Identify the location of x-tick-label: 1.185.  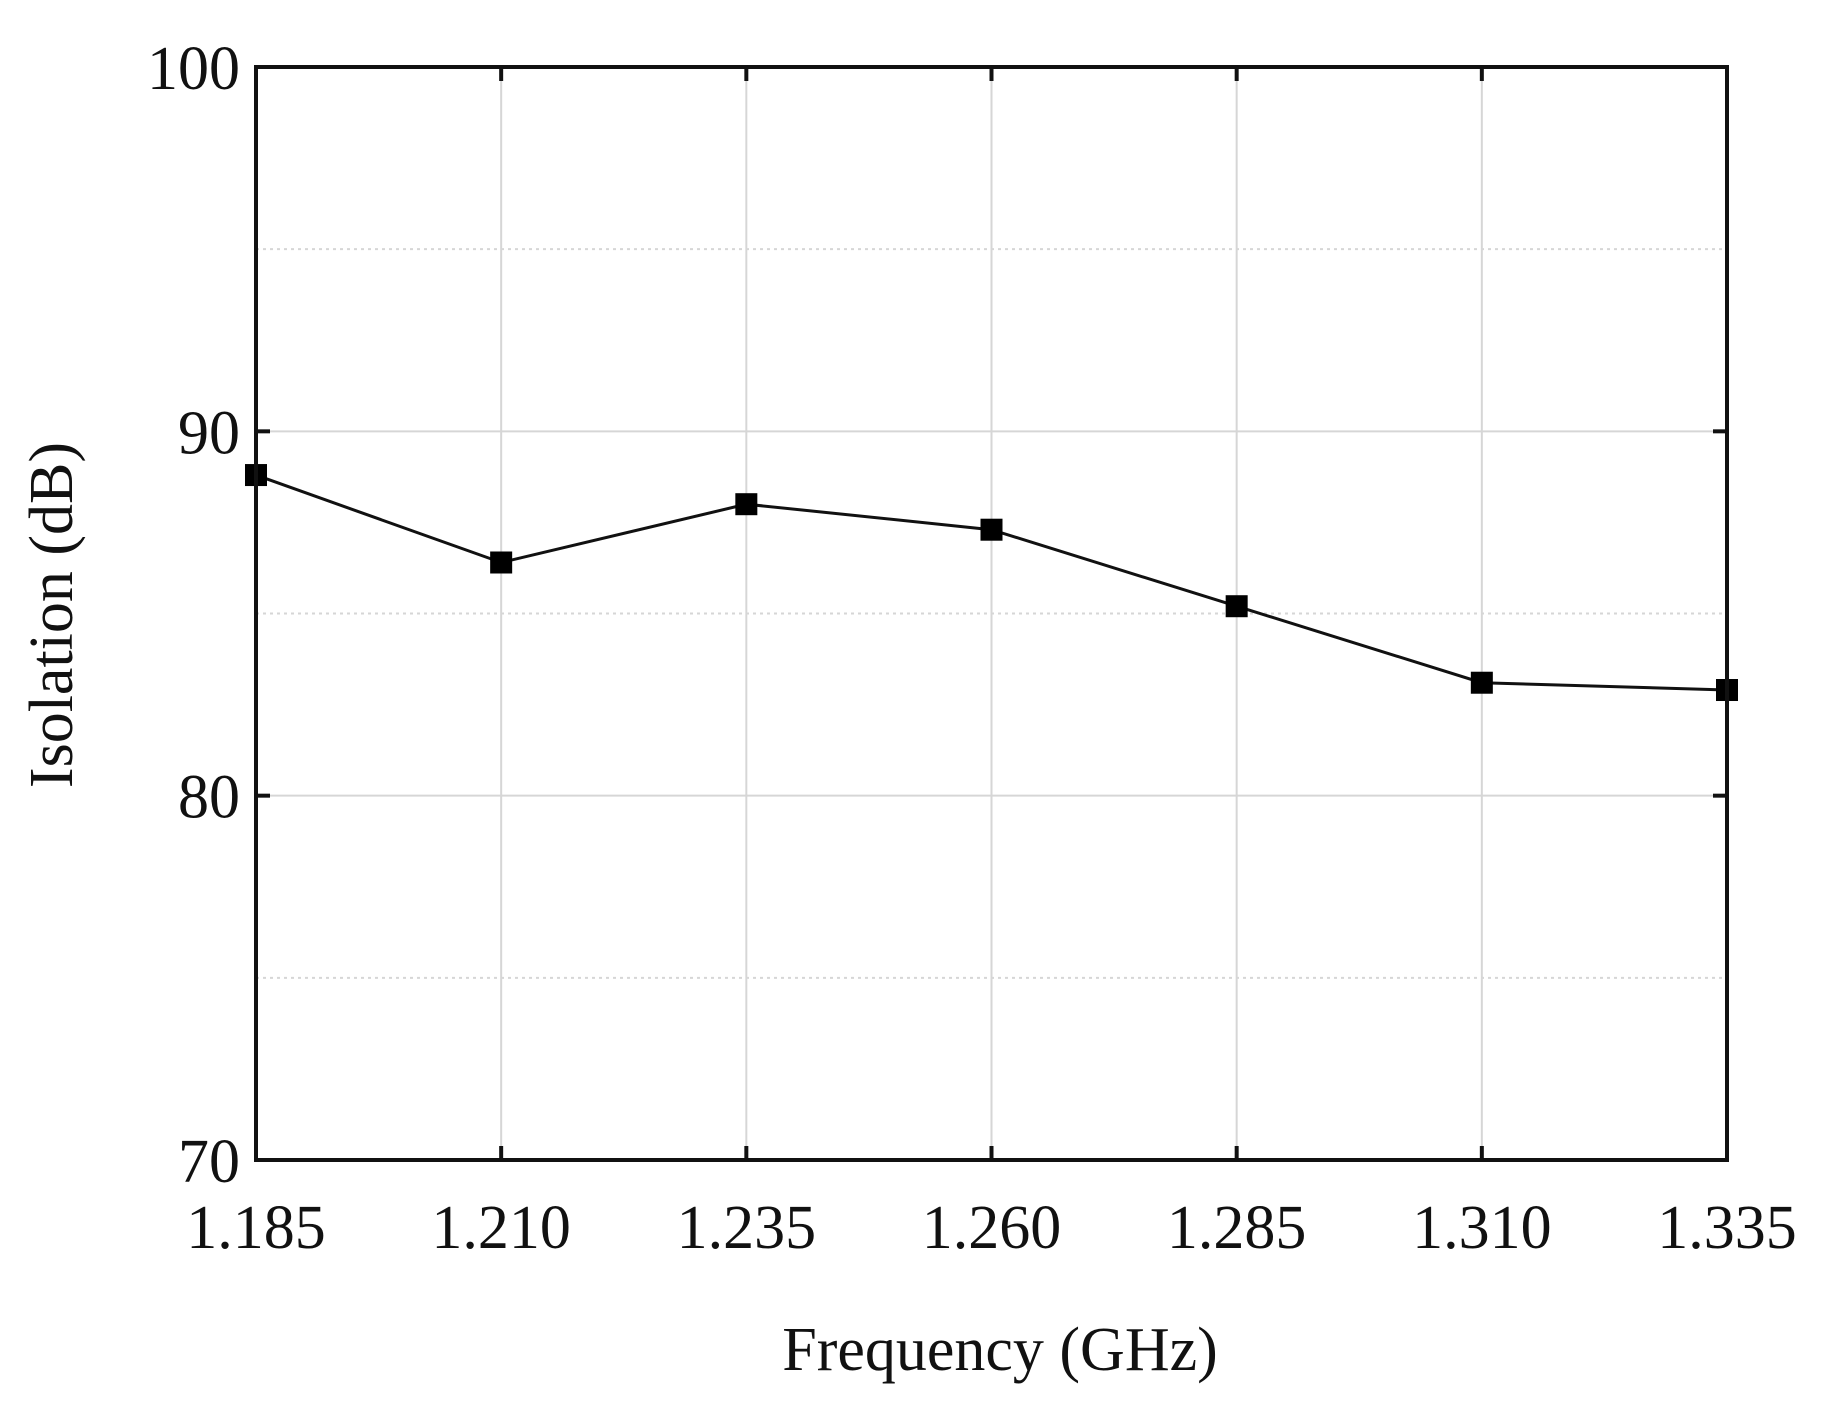
(256, 1228).